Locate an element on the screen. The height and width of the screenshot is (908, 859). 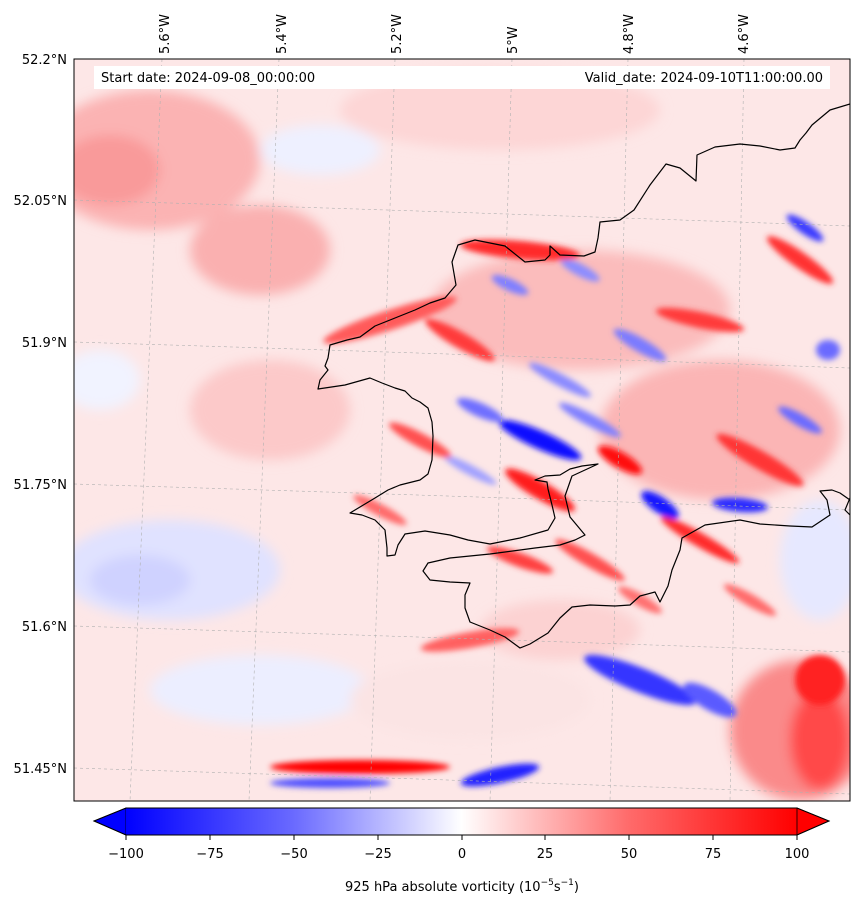
colorbar-ticks is located at coordinates (461, 837).